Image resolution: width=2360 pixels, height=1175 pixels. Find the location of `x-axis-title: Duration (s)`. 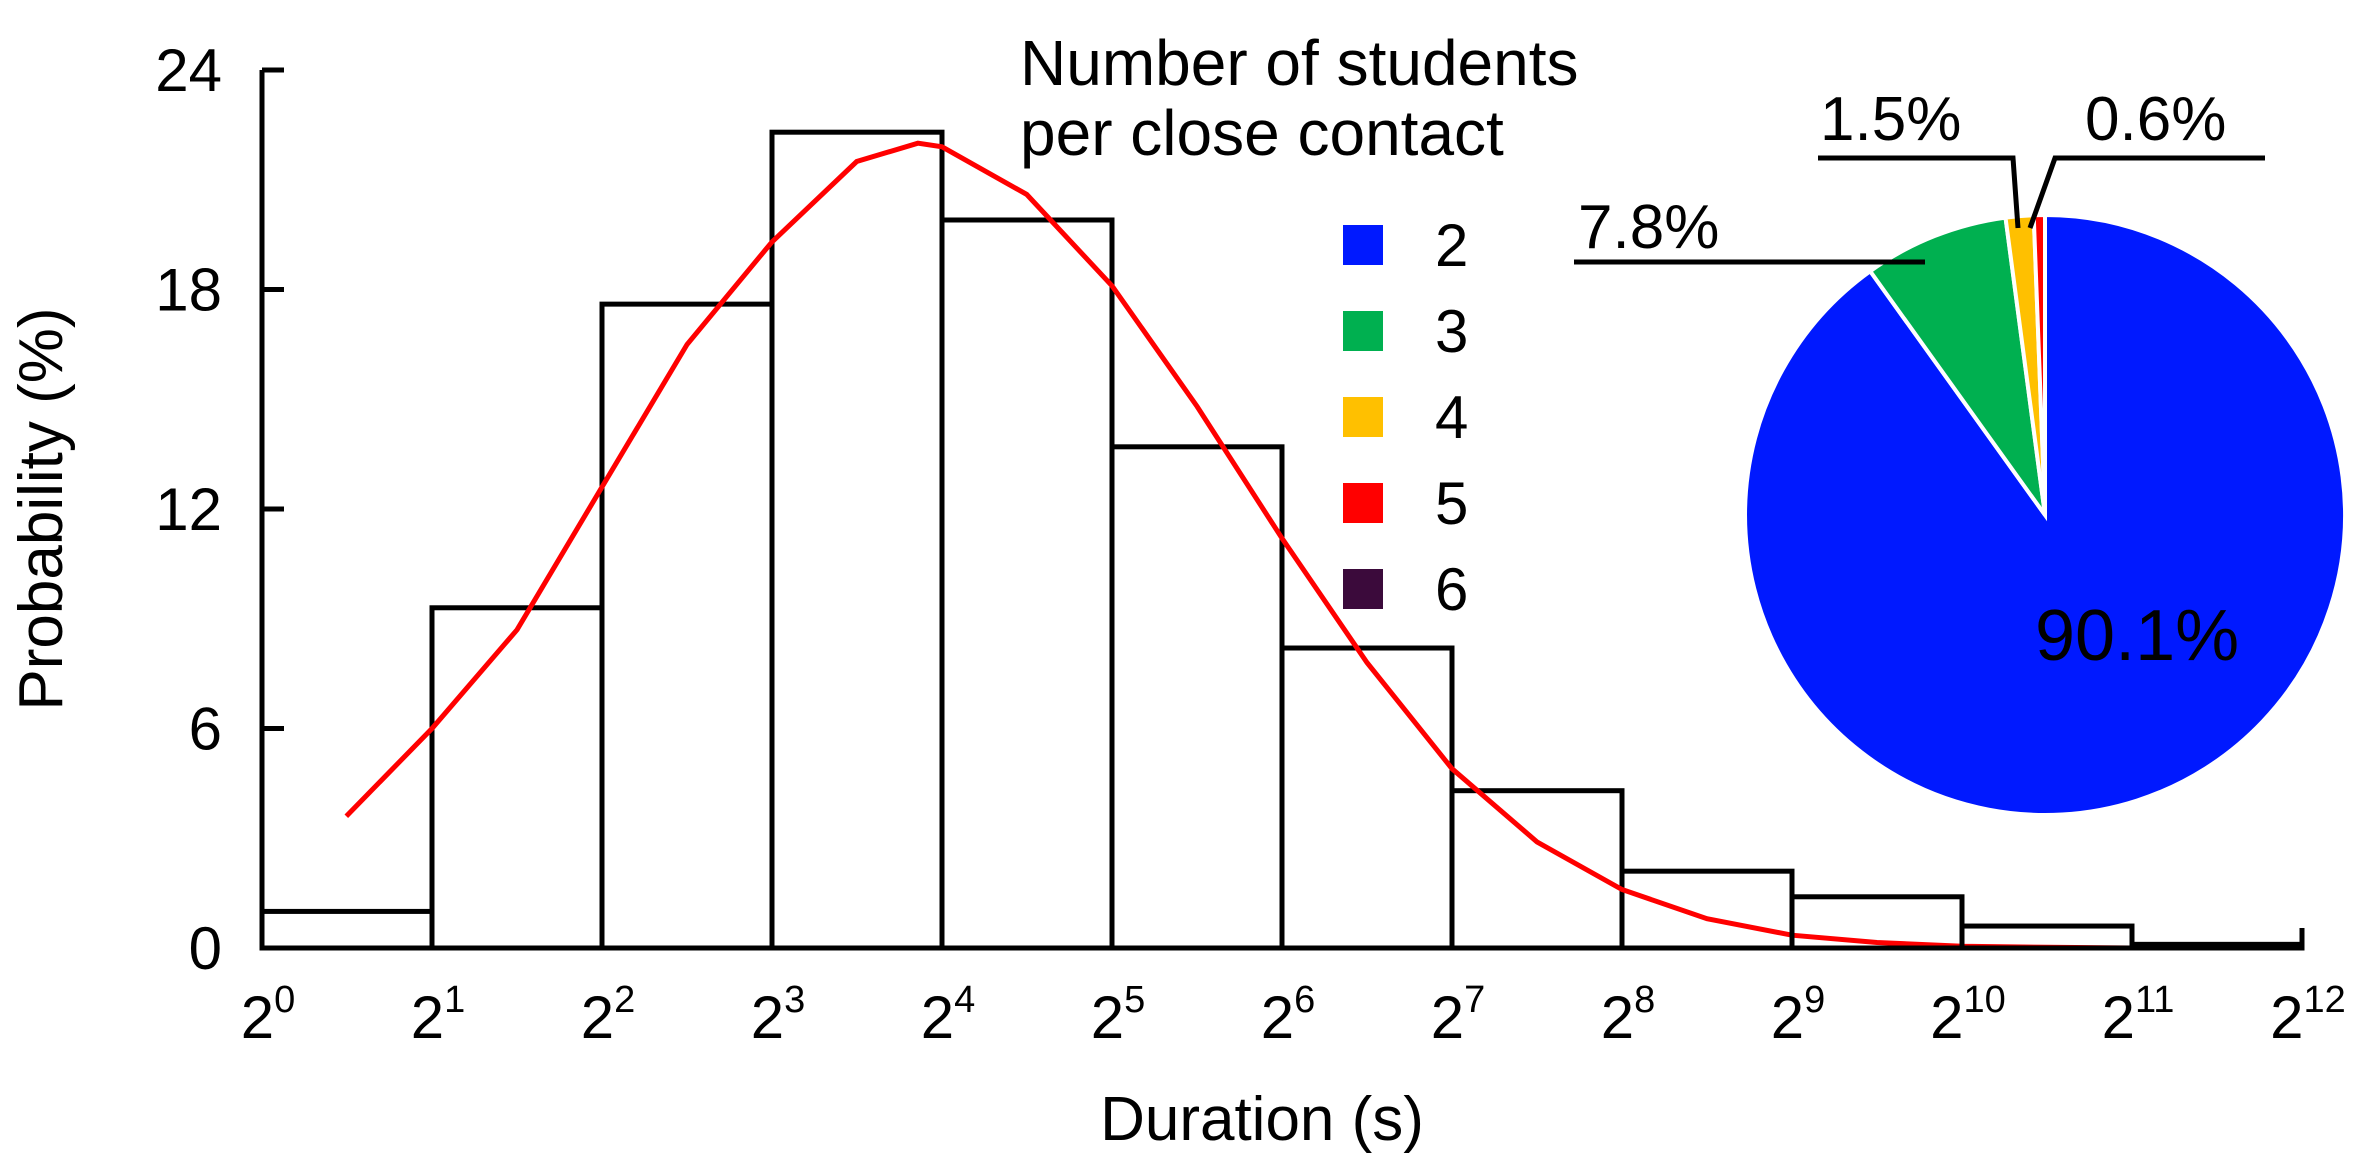

x-axis-title: Duration (s) is located at coordinates (1262, 1119).